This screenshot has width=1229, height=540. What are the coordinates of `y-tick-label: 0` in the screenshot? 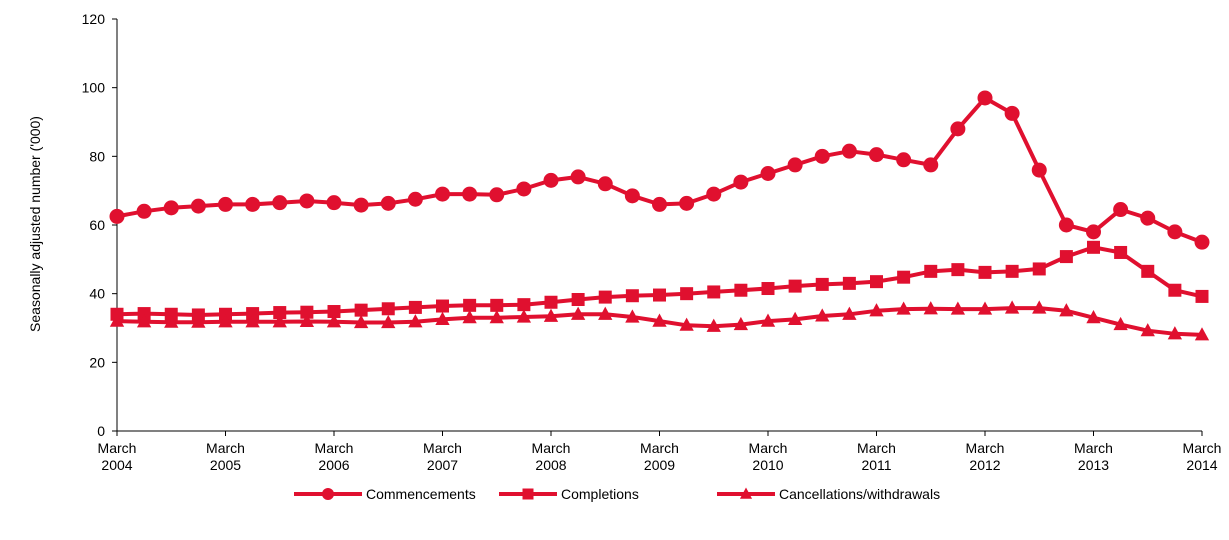 It's located at (101, 431).